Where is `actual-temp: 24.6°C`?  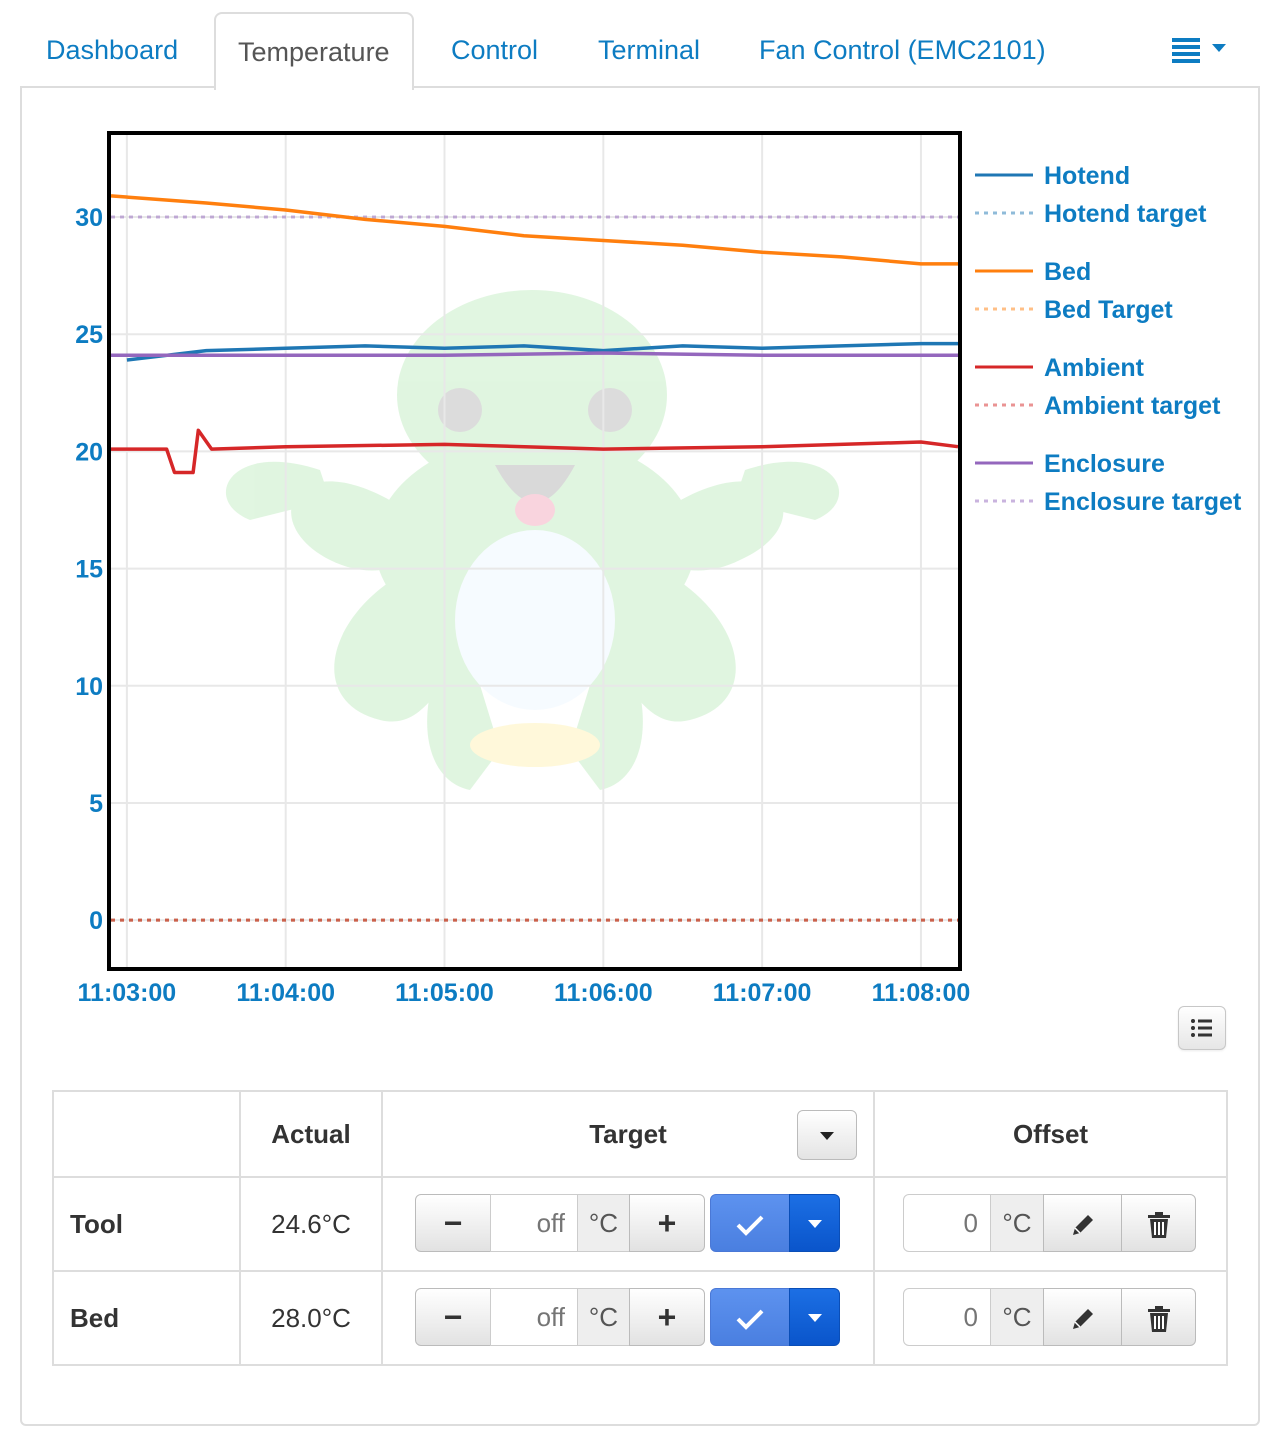
actual-temp: 24.6°C is located at coordinates (311, 1224).